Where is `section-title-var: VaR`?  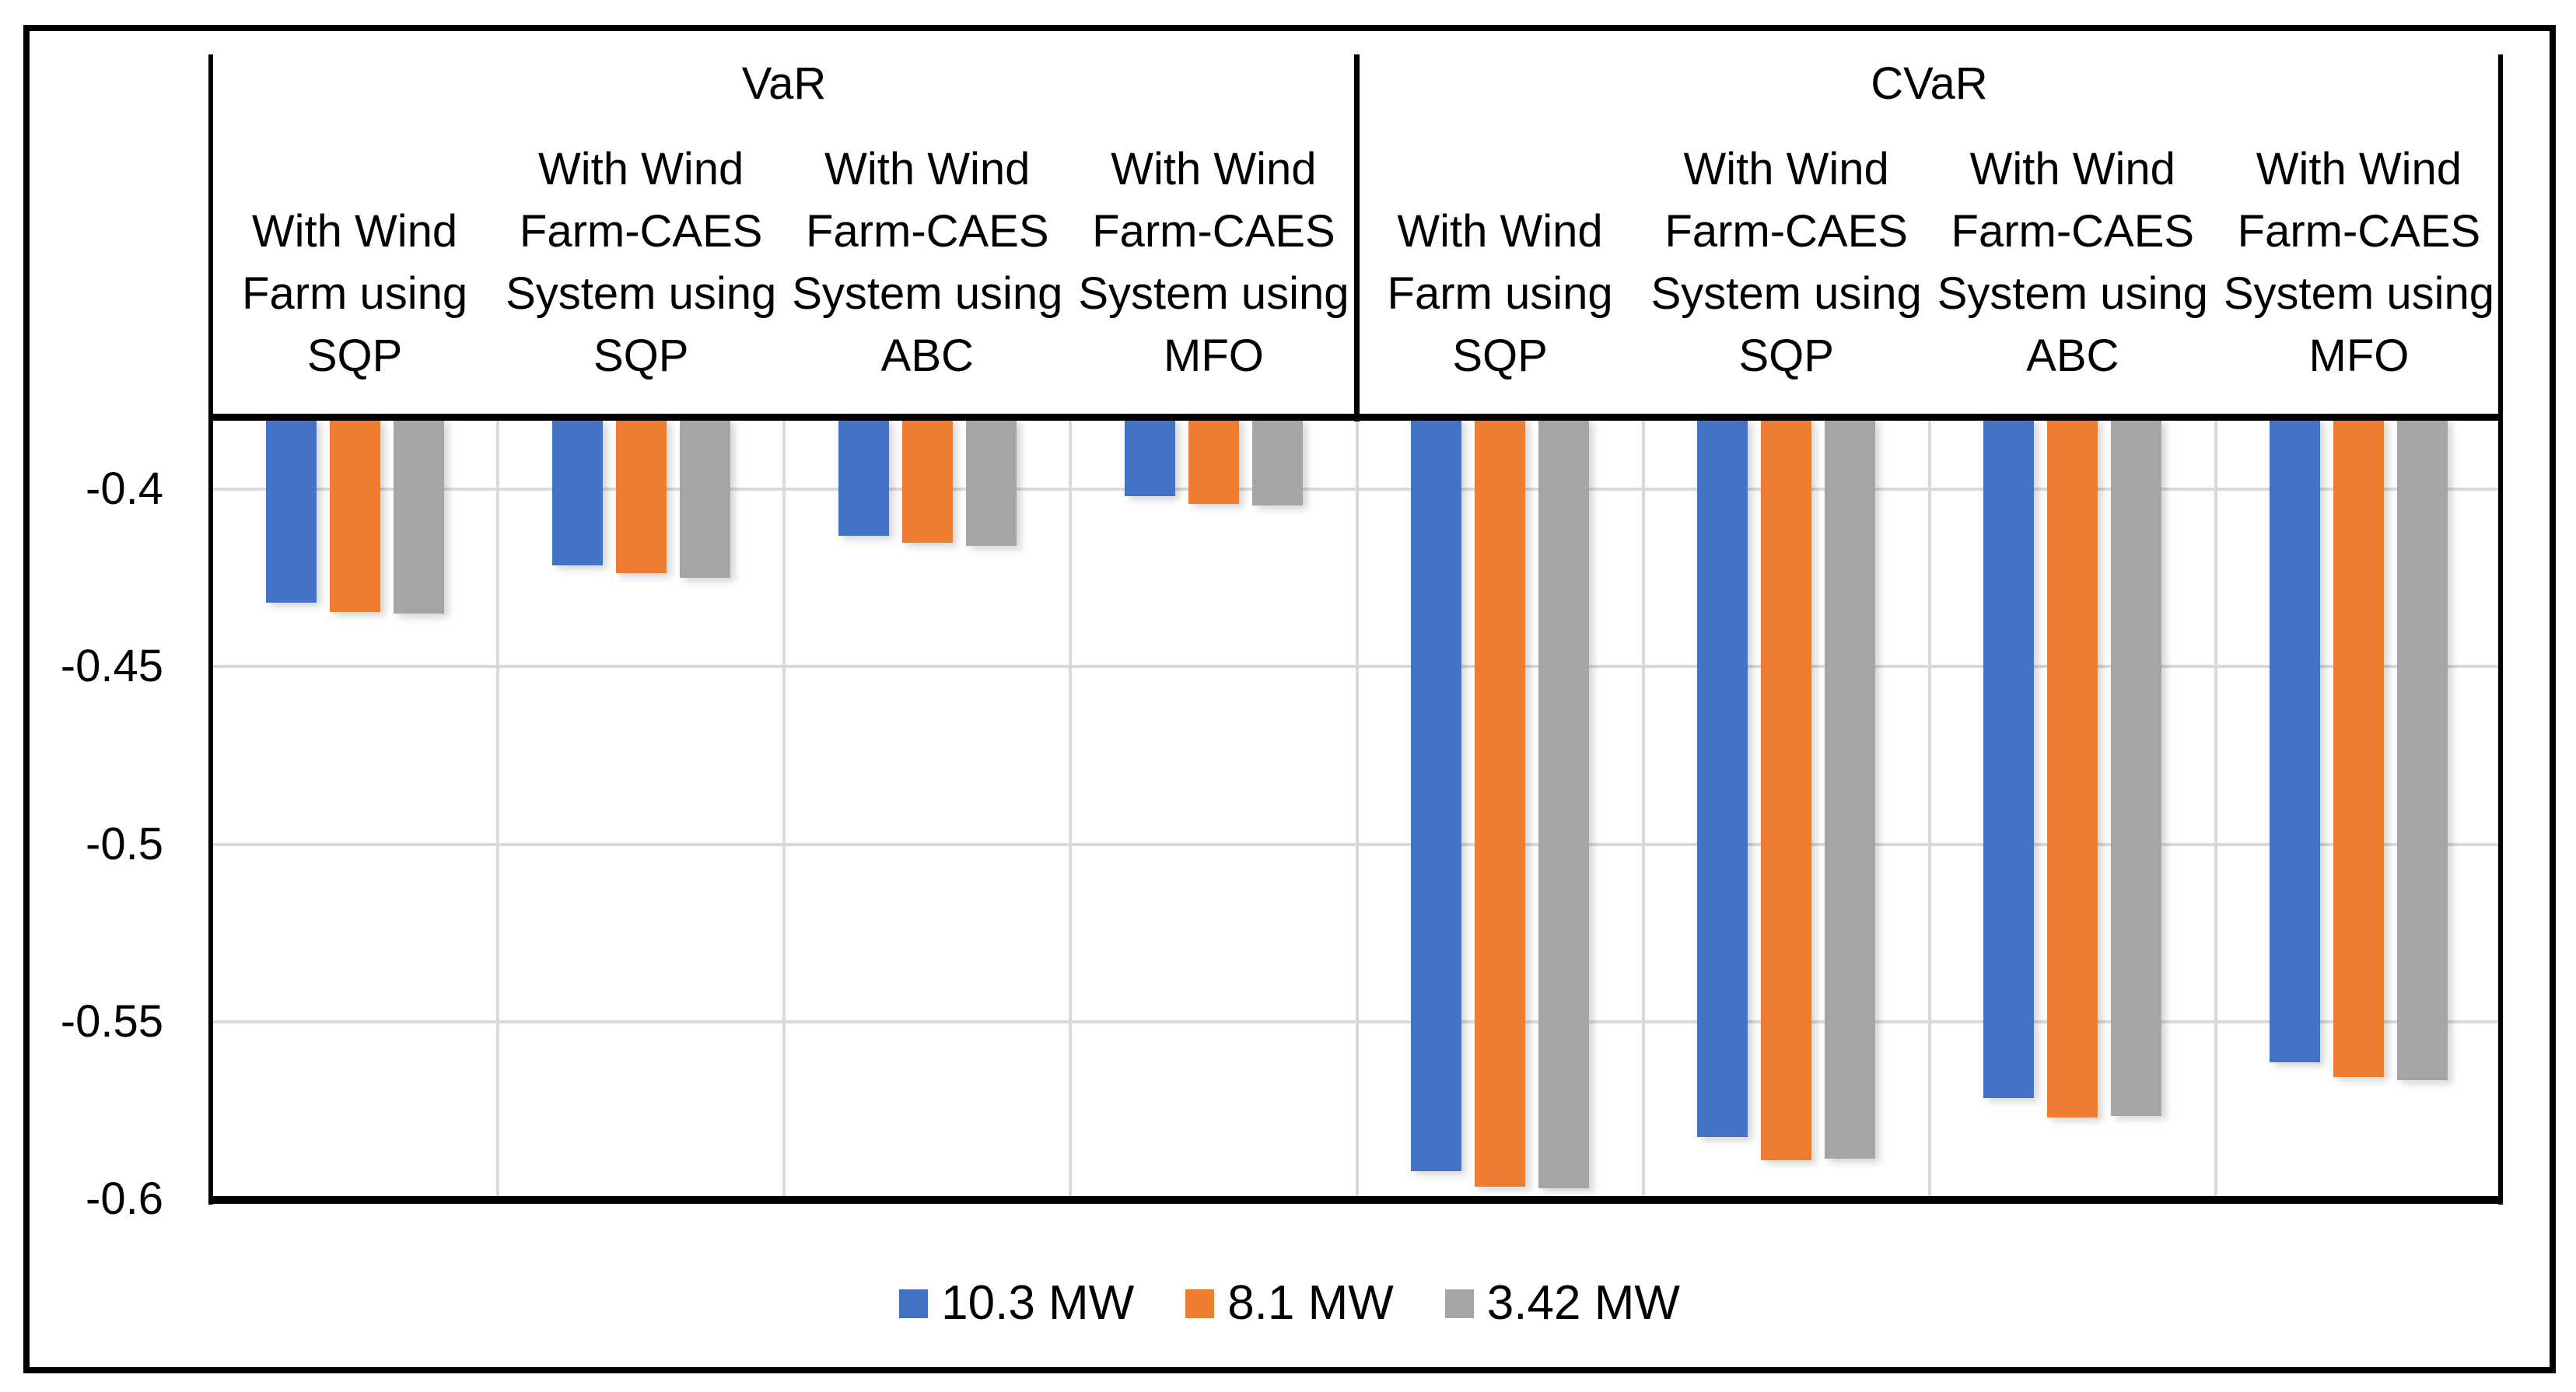
section-title-var: VaR is located at coordinates (784, 83).